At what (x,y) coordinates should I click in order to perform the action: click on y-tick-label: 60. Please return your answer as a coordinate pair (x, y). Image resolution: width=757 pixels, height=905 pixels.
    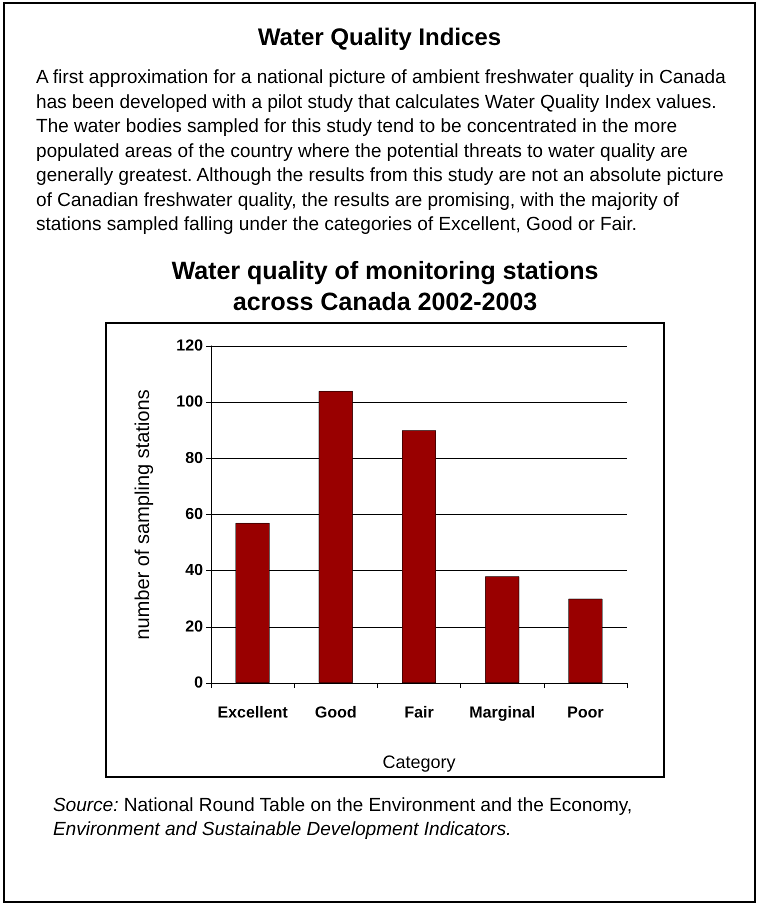
    Looking at the image, I should click on (194, 514).